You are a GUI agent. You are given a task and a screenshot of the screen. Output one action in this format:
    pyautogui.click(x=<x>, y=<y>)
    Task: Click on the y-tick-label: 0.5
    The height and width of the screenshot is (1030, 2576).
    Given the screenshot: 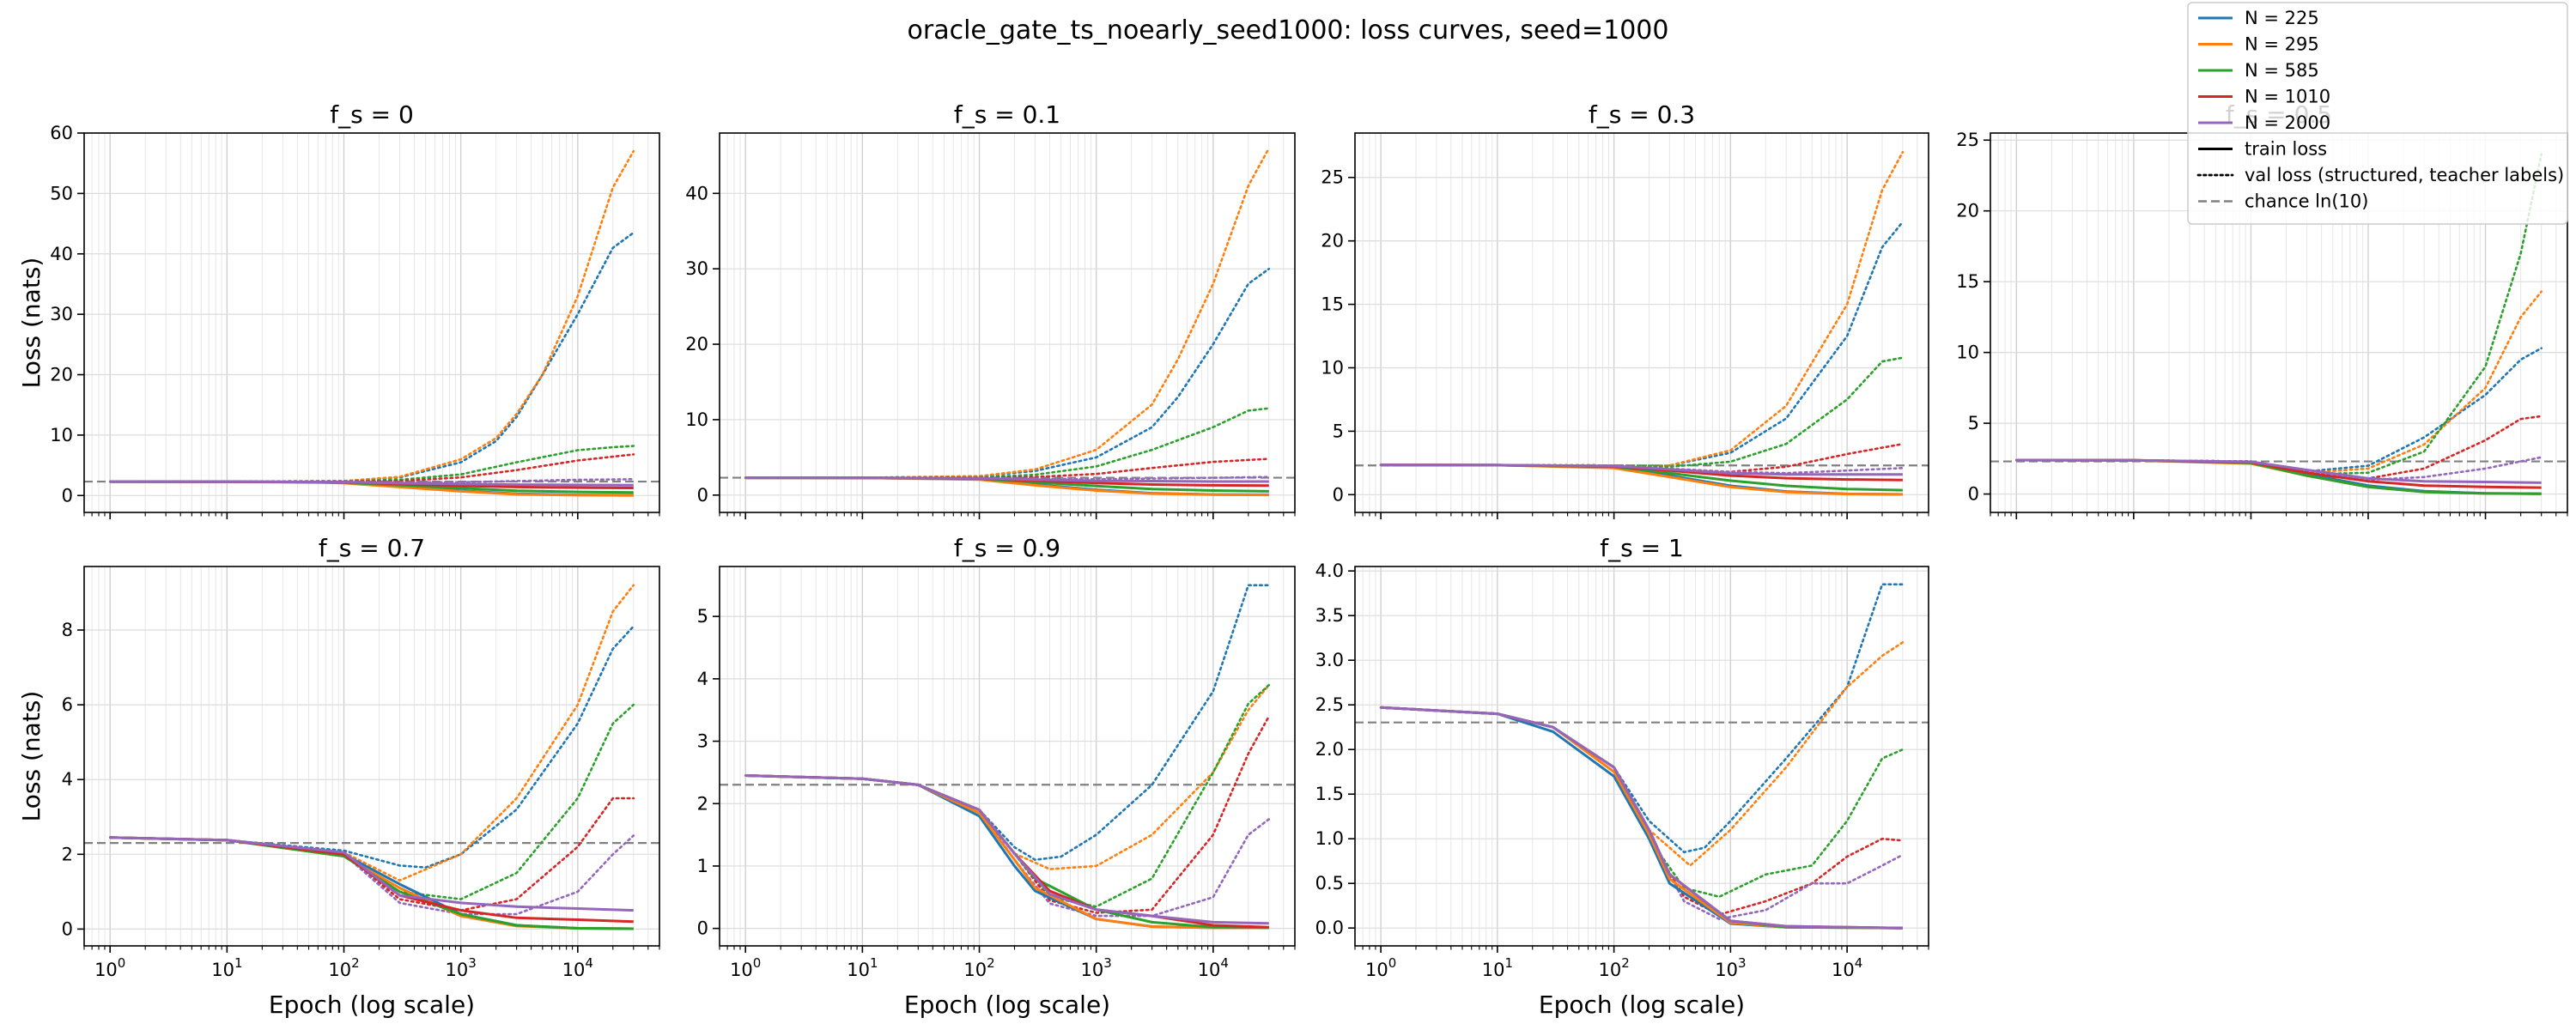 What is the action you would take?
    pyautogui.click(x=1330, y=883)
    